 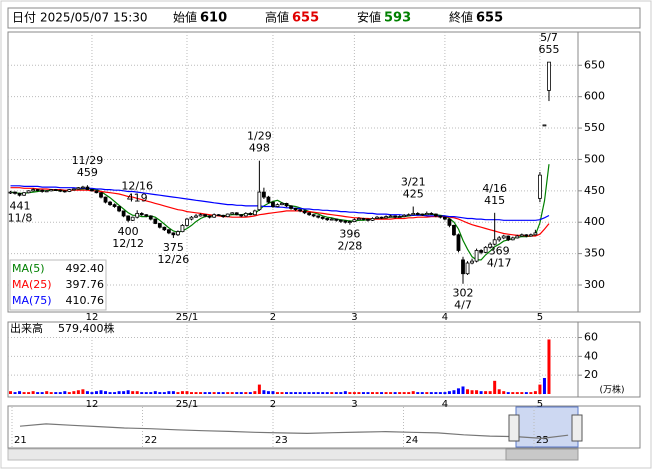 What do you see at coordinates (94, 18) in the screenshot?
I see `date: 2025/05/07 15:30` at bounding box center [94, 18].